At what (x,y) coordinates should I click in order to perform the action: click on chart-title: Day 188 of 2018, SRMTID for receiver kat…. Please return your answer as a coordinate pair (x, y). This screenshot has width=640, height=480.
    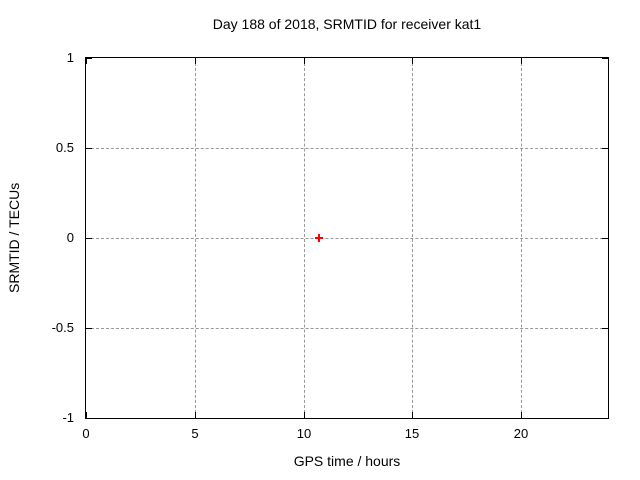
    Looking at the image, I should click on (347, 24).